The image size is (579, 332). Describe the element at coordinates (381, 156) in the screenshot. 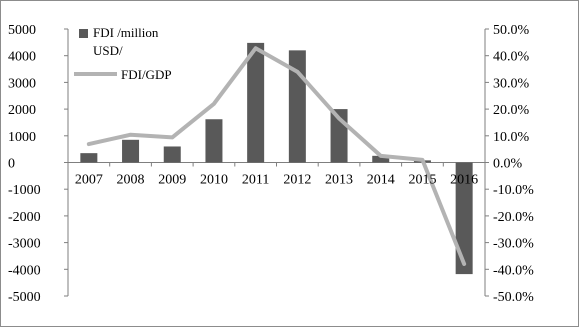

I see `line-point-2014` at that location.